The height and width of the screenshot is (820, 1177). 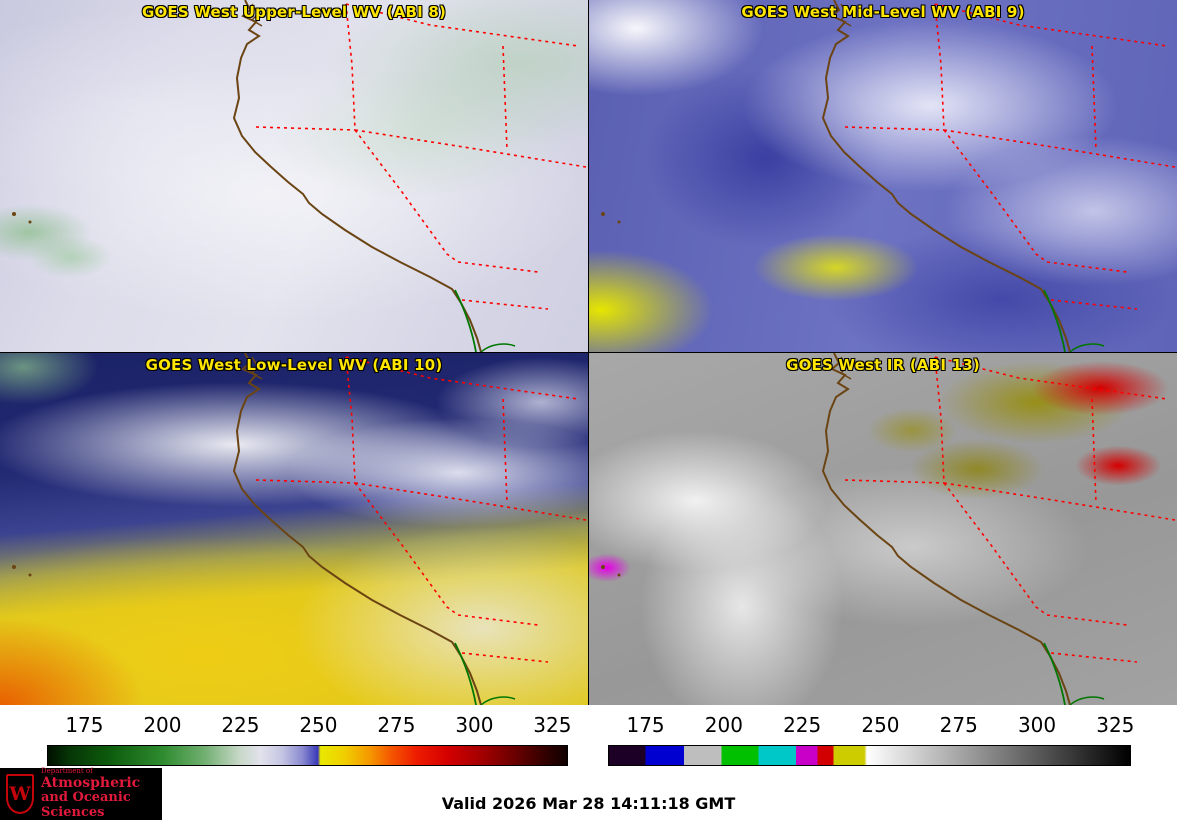 What do you see at coordinates (883, 12) in the screenshot?
I see `panel-title-mid-wv: GOES West Mid-Level WV (ABI 9)` at bounding box center [883, 12].